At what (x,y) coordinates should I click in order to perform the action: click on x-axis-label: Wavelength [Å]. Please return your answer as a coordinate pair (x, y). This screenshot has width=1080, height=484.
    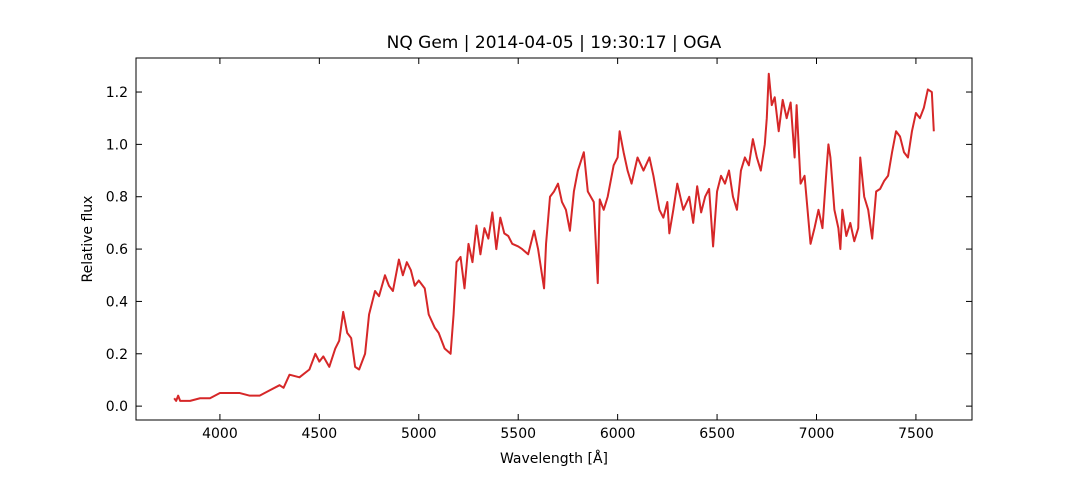
    Looking at the image, I should click on (554, 458).